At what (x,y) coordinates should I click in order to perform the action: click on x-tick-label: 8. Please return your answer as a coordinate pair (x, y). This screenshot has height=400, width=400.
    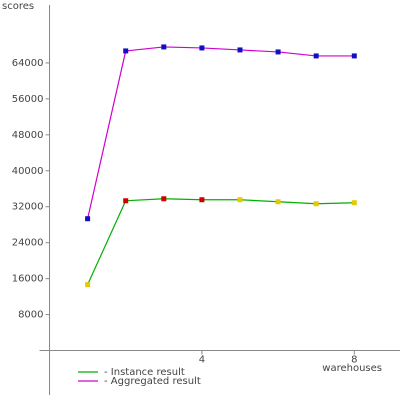
    Looking at the image, I should click on (354, 360).